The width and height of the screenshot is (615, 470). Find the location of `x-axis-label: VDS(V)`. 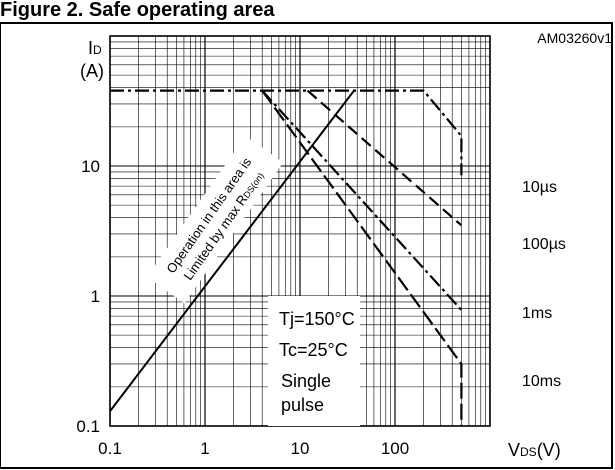

x-axis-label: VDS(V) is located at coordinates (534, 450).